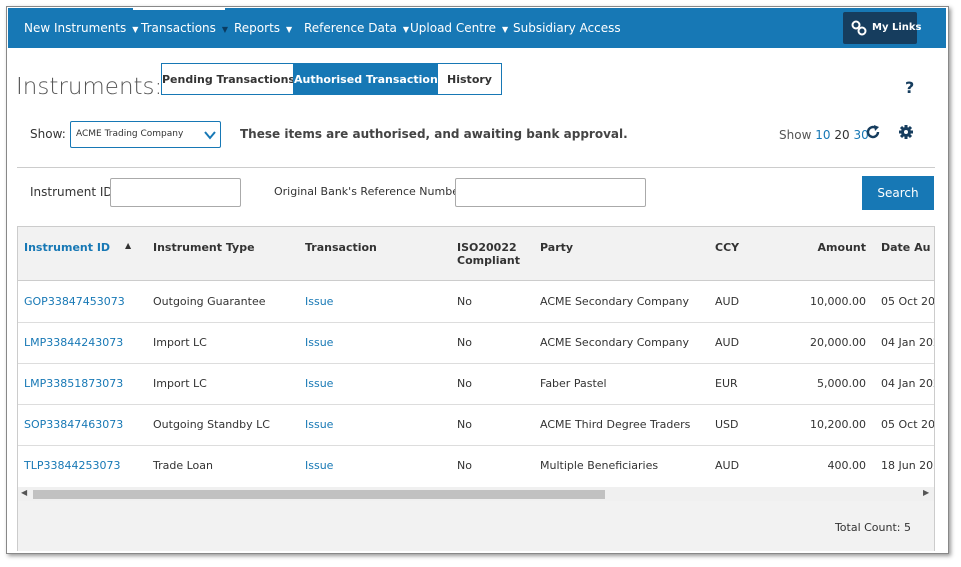 The height and width of the screenshot is (567, 961). What do you see at coordinates (204, 247) in the screenshot?
I see `column-header: Instrument Type` at bounding box center [204, 247].